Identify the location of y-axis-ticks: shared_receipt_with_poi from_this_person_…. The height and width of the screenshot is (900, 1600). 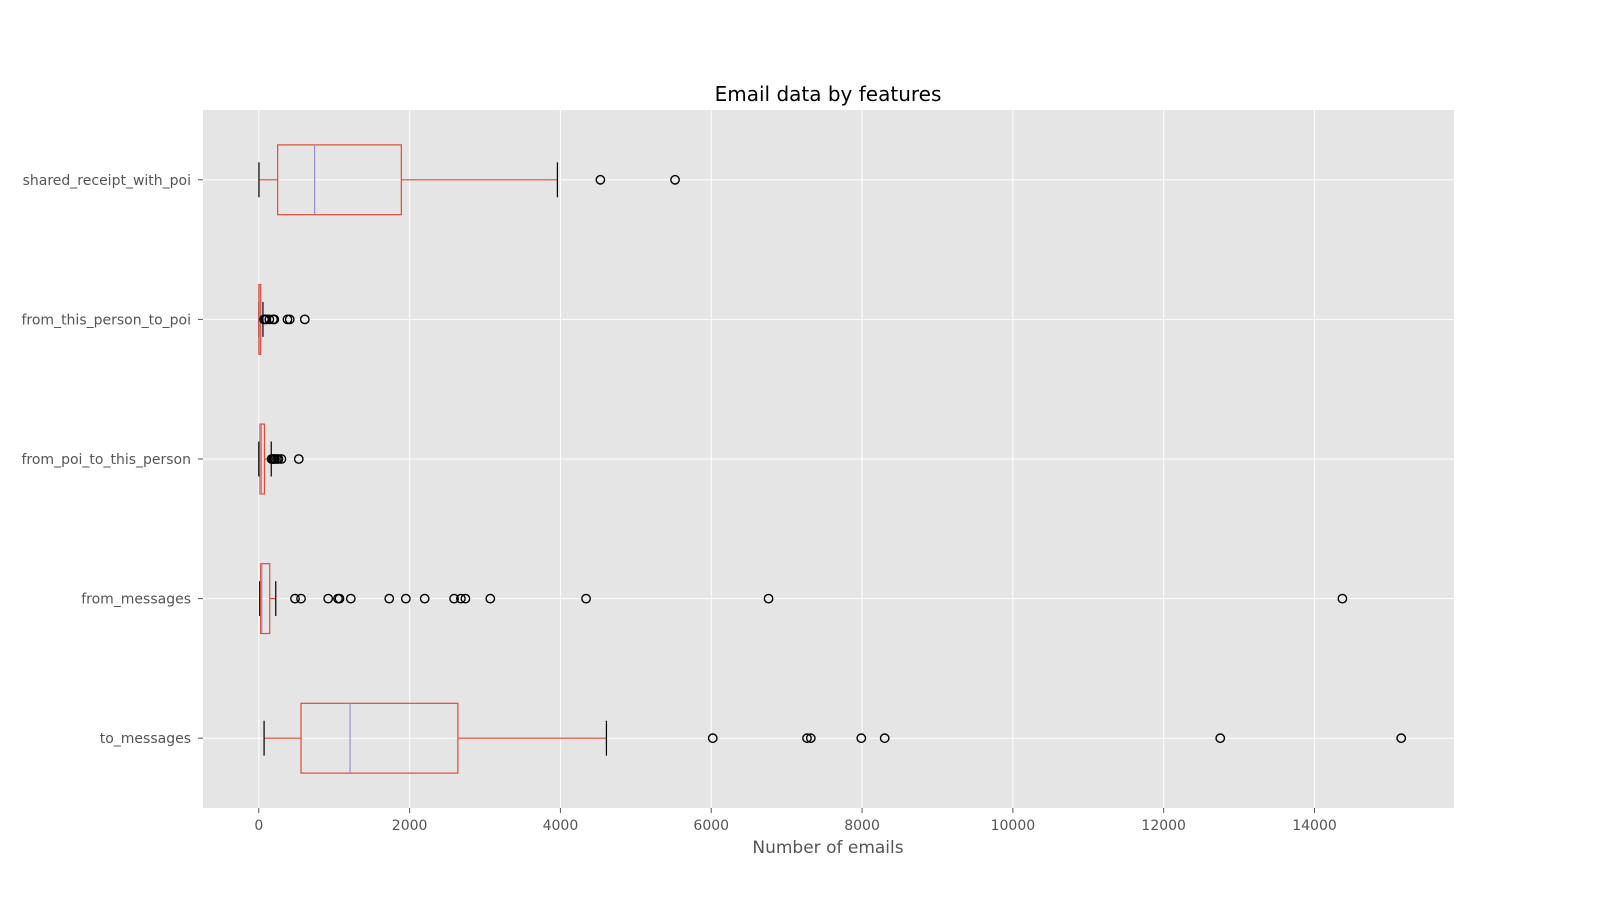
(112, 460).